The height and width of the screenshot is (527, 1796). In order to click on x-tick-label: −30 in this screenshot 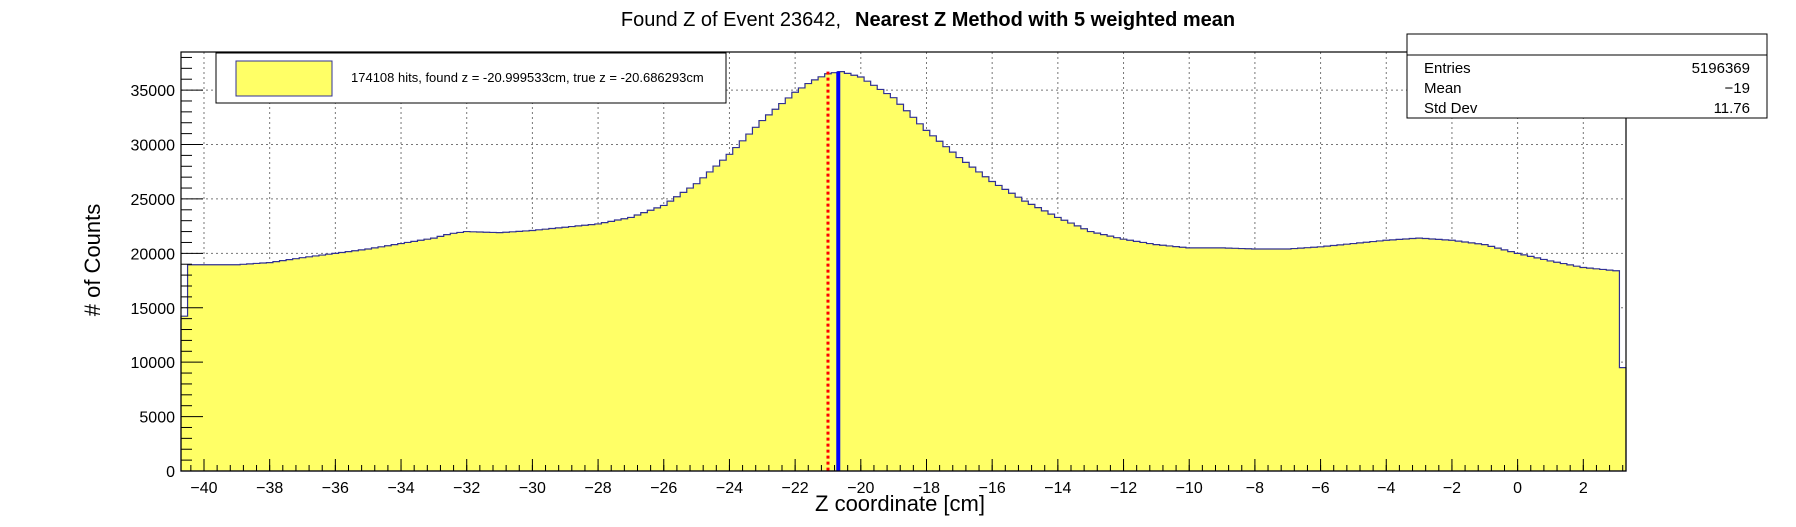, I will do `click(532, 488)`.